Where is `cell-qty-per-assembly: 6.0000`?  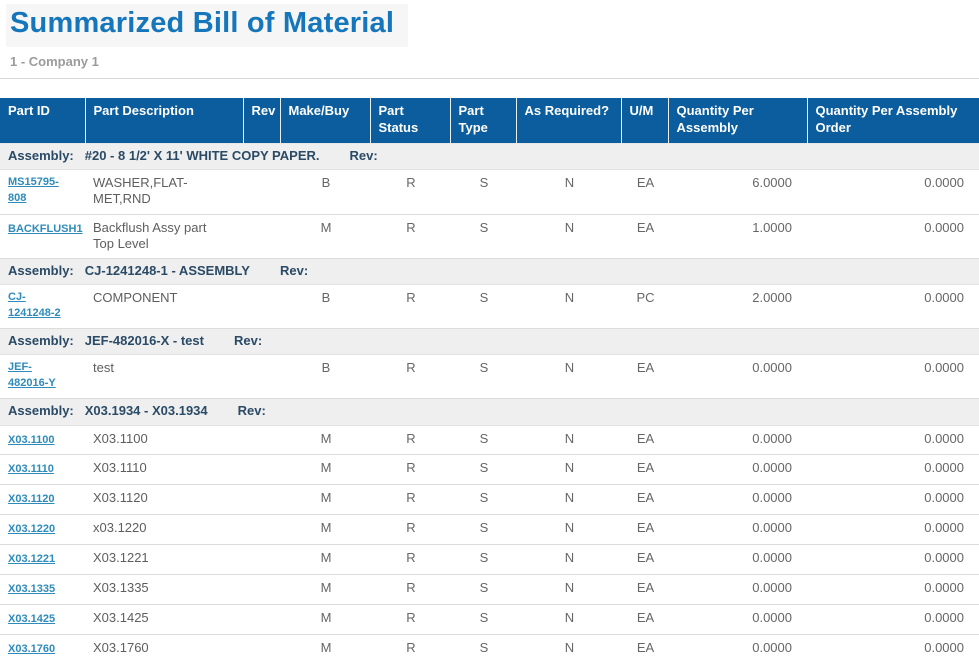 cell-qty-per-assembly: 6.0000 is located at coordinates (737, 192).